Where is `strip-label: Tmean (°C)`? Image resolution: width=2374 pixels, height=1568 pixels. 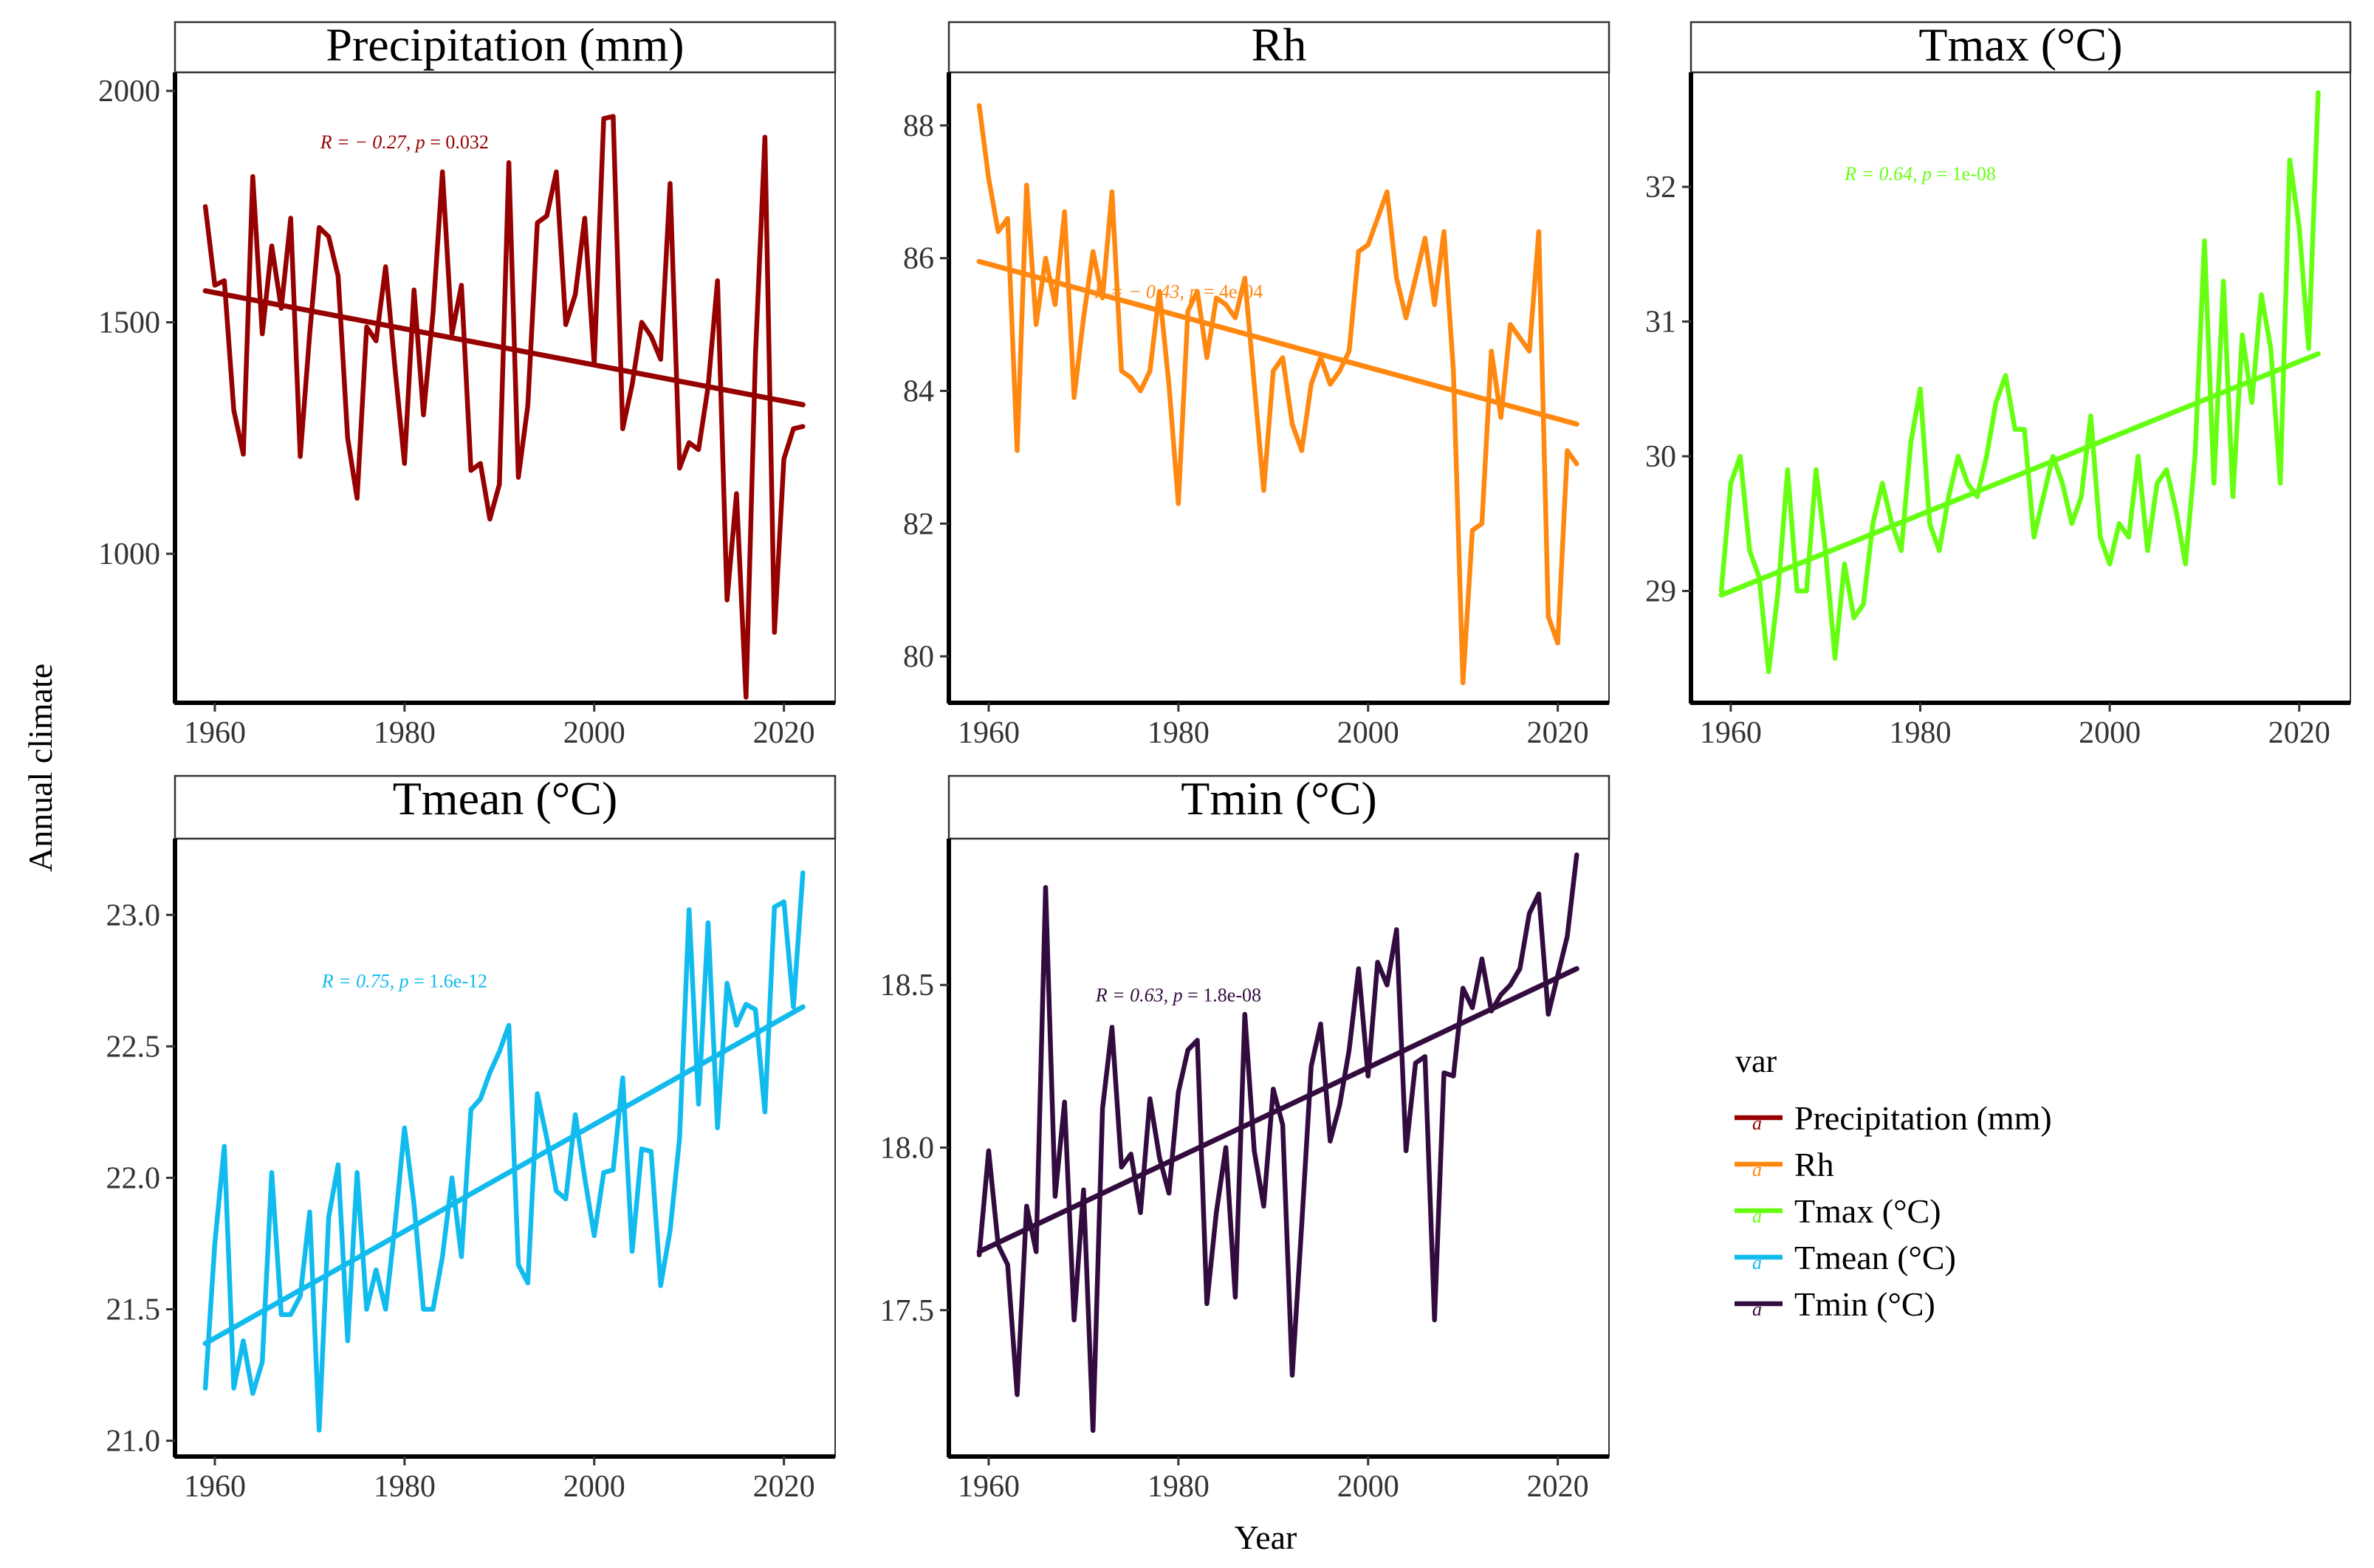 strip-label: Tmean (°C) is located at coordinates (505, 798).